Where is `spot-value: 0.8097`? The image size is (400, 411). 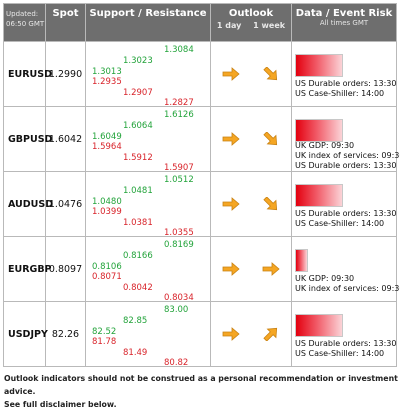 spot-value: 0.8097 is located at coordinates (65, 269).